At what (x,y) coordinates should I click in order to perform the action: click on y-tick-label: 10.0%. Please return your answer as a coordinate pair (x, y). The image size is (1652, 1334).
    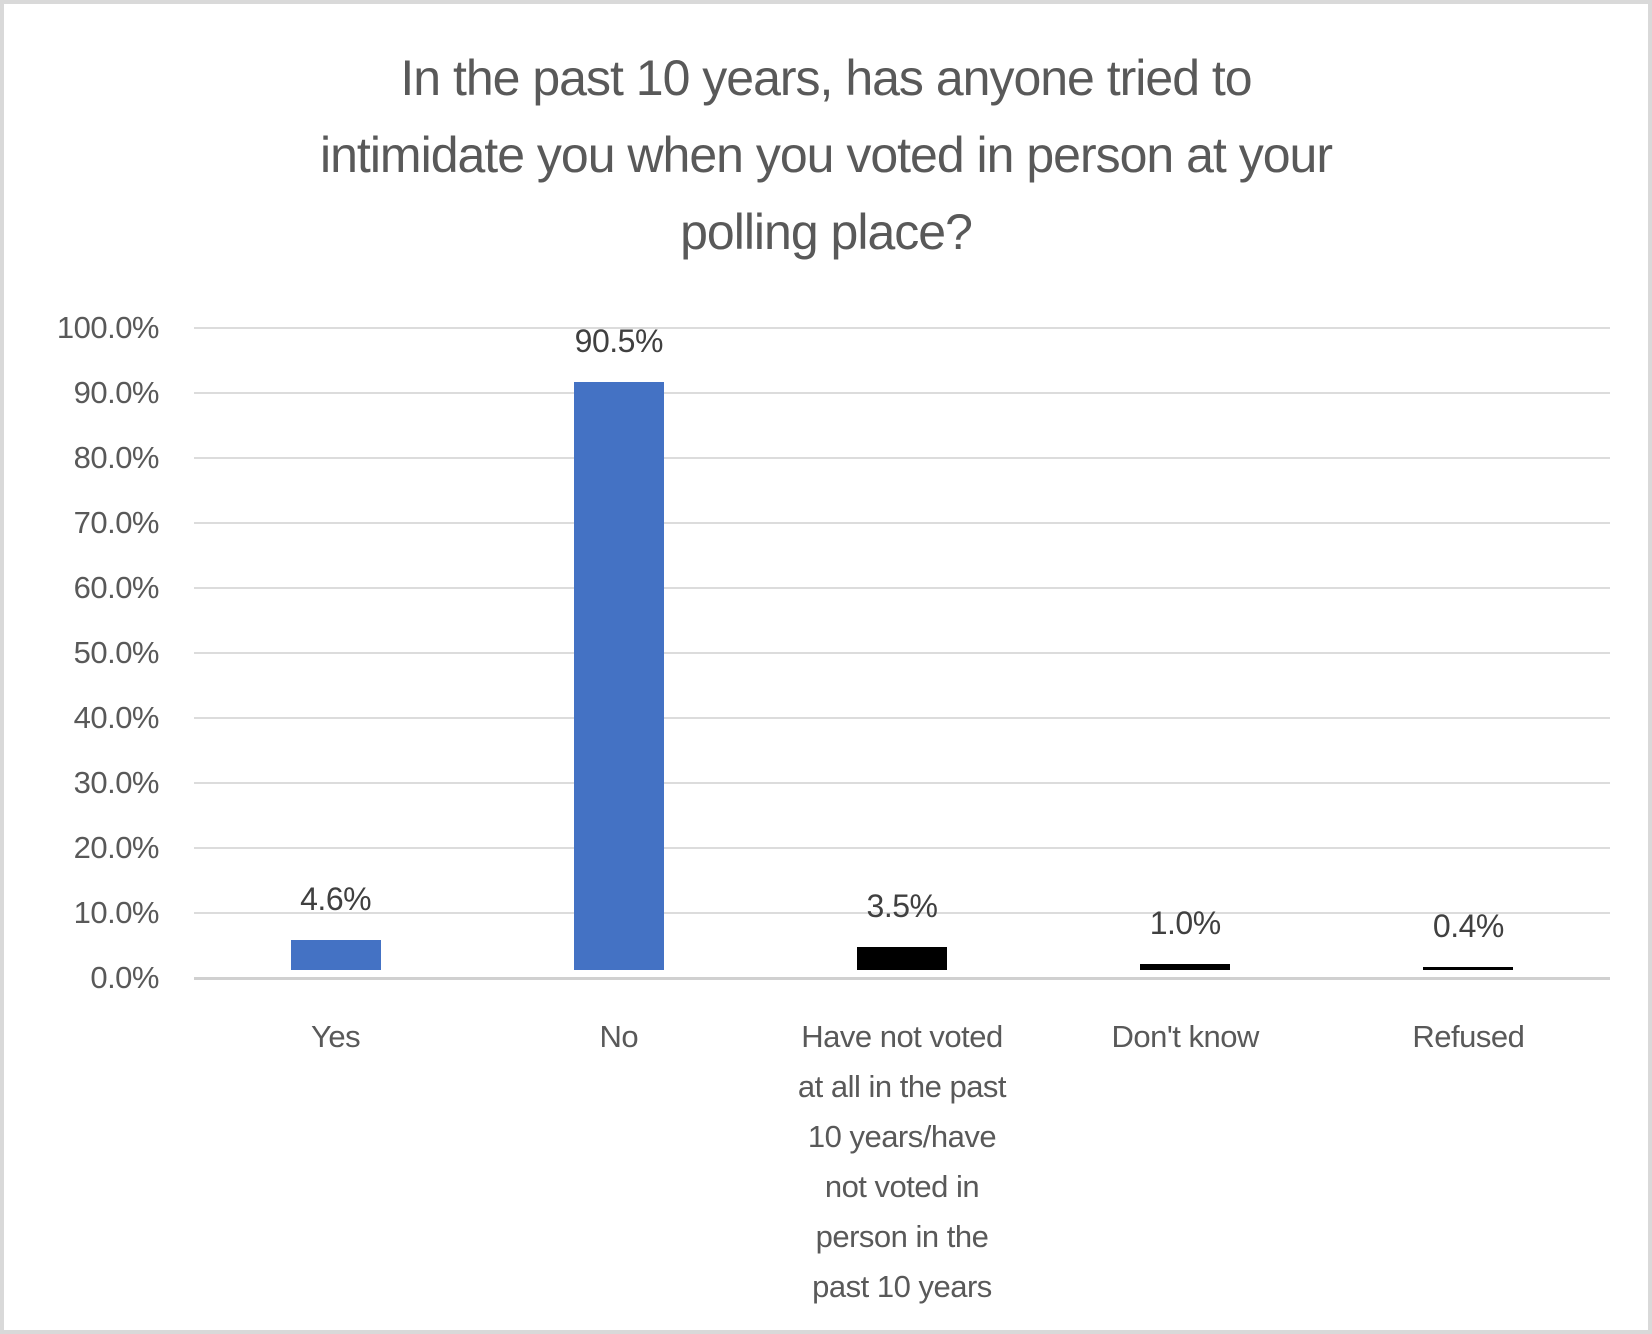
    Looking at the image, I should click on (116, 912).